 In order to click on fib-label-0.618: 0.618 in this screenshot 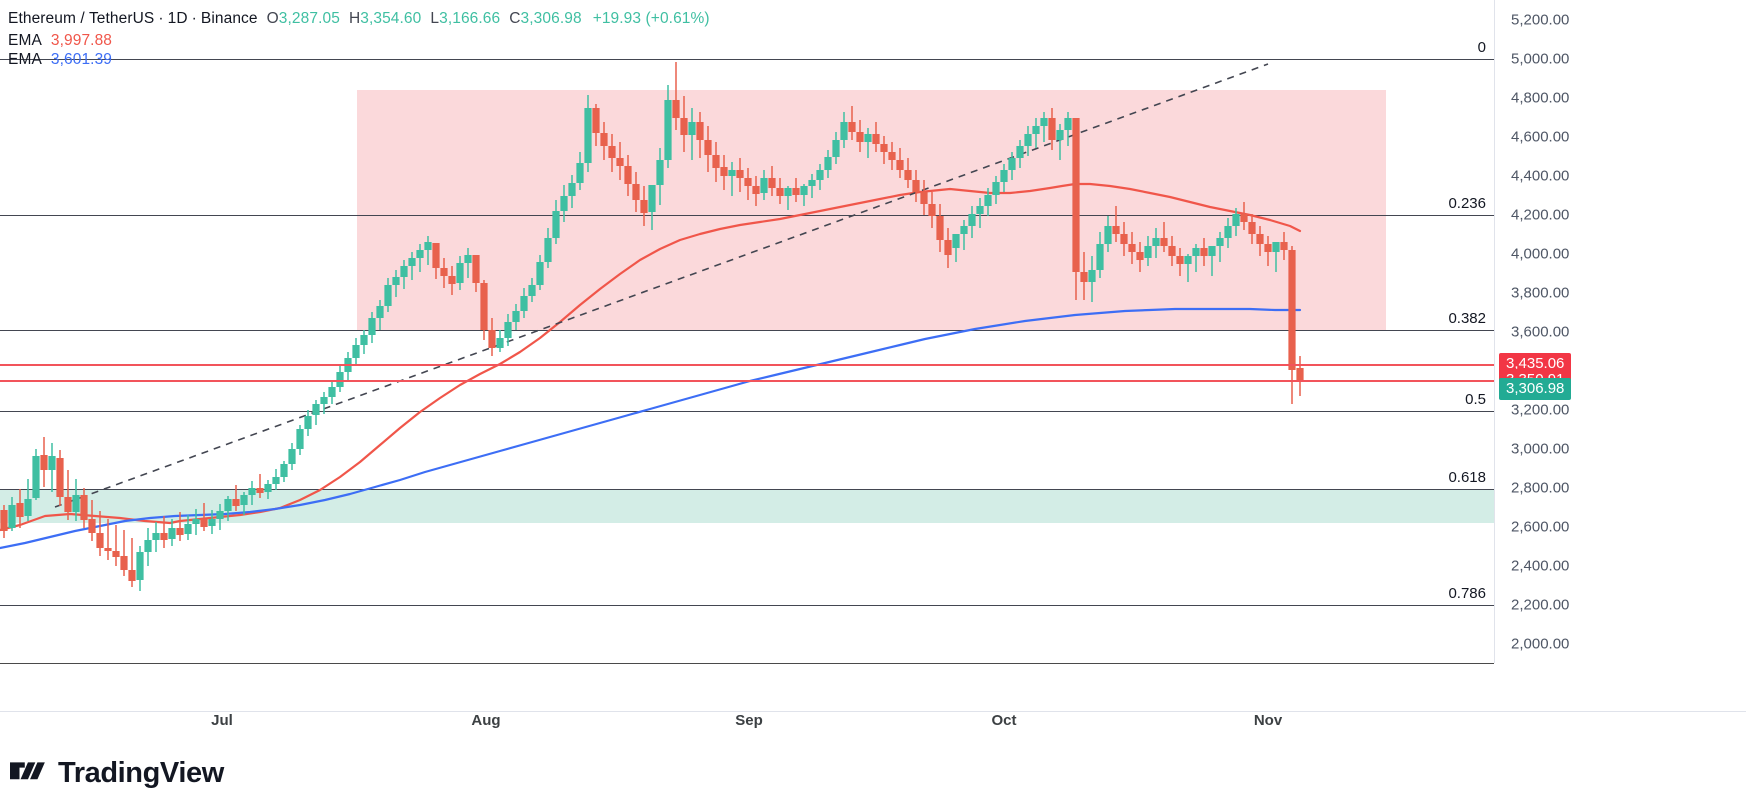, I will do `click(1467, 478)`.